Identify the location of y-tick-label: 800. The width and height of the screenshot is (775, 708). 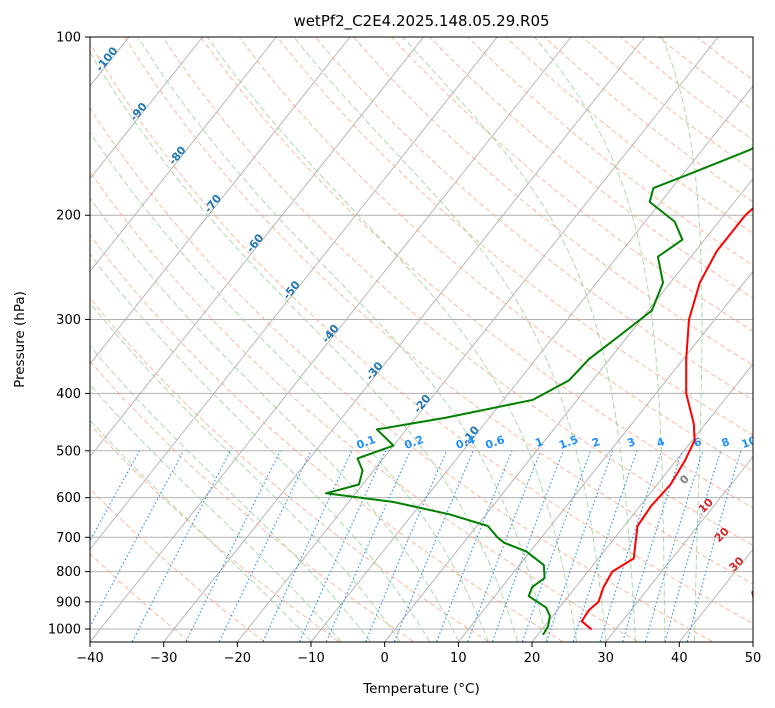
(68, 572).